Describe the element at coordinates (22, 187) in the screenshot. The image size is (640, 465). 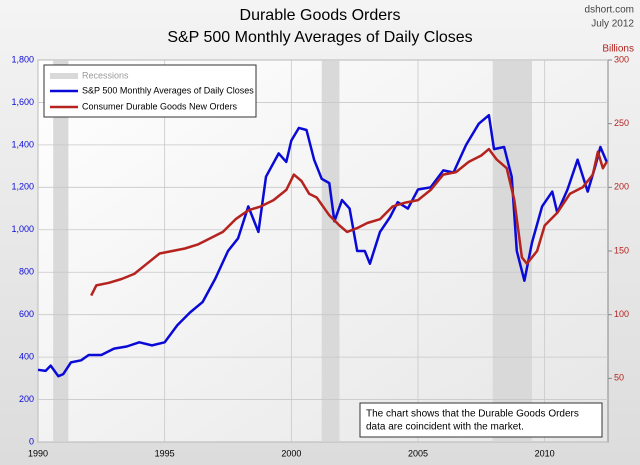
I see `y-tick-label: 1,200` at that location.